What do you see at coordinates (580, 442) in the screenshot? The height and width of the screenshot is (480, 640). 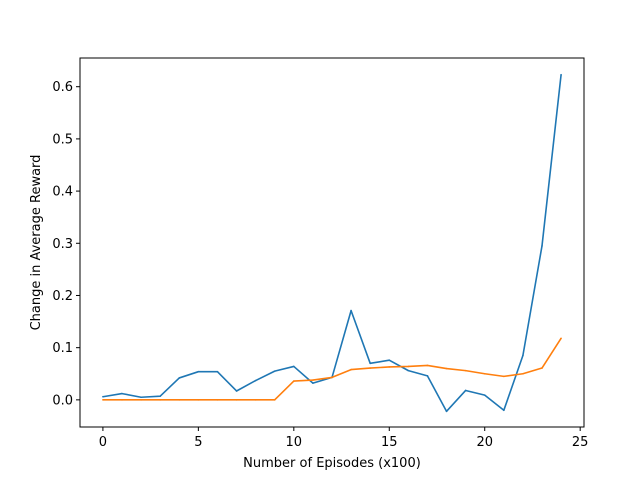 I see `x-tick-label: 25` at bounding box center [580, 442].